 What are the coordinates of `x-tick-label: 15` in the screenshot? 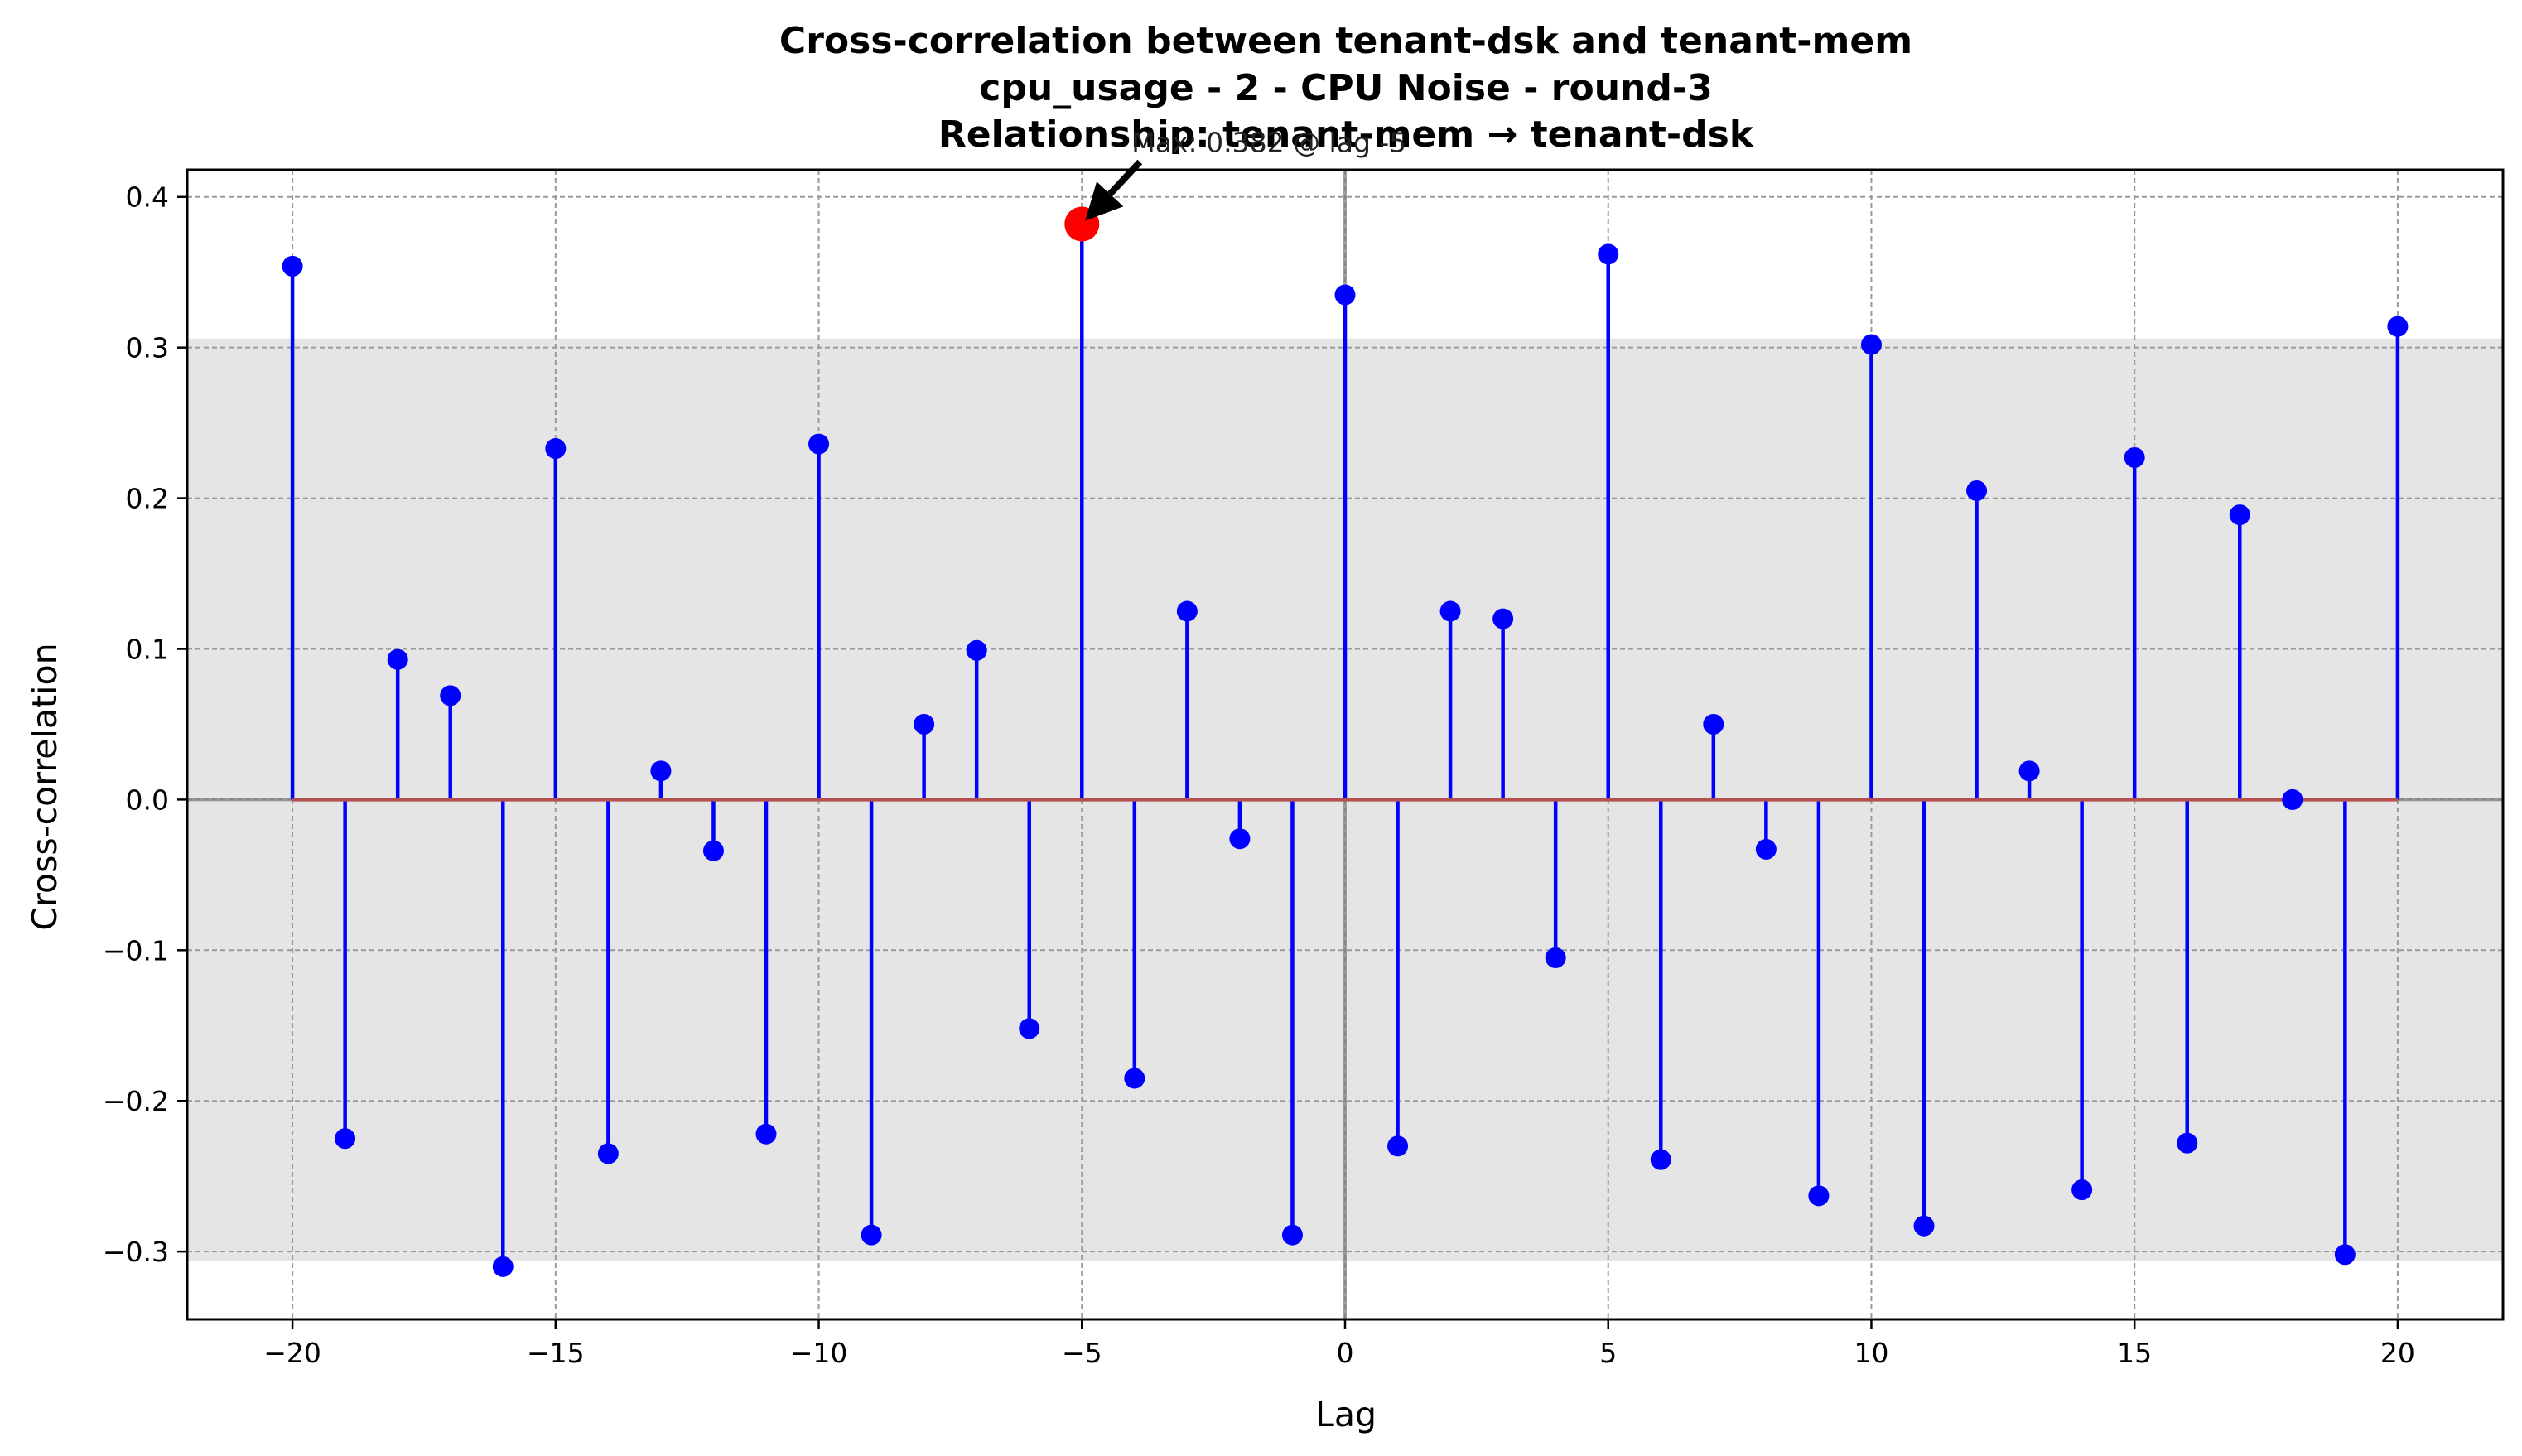 It's located at (2134, 1353).